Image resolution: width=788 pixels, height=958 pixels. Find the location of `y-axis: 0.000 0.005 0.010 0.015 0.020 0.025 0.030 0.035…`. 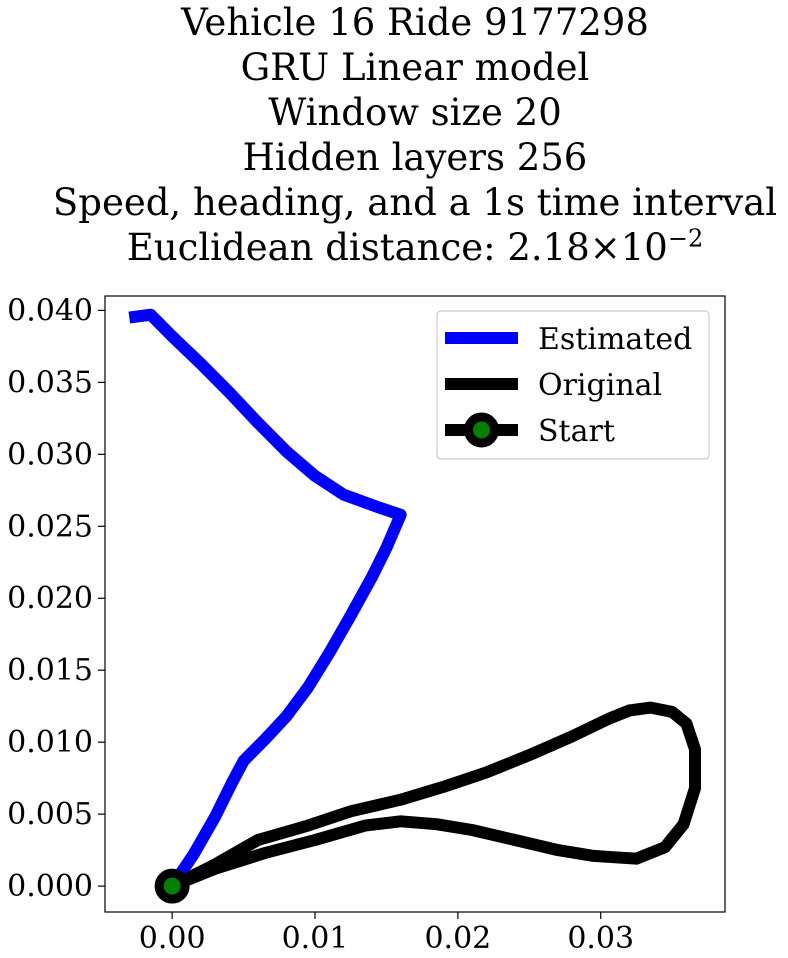

y-axis: 0.000 0.005 0.010 0.015 0.020 0.025 0.030 0.035… is located at coordinates (56, 598).